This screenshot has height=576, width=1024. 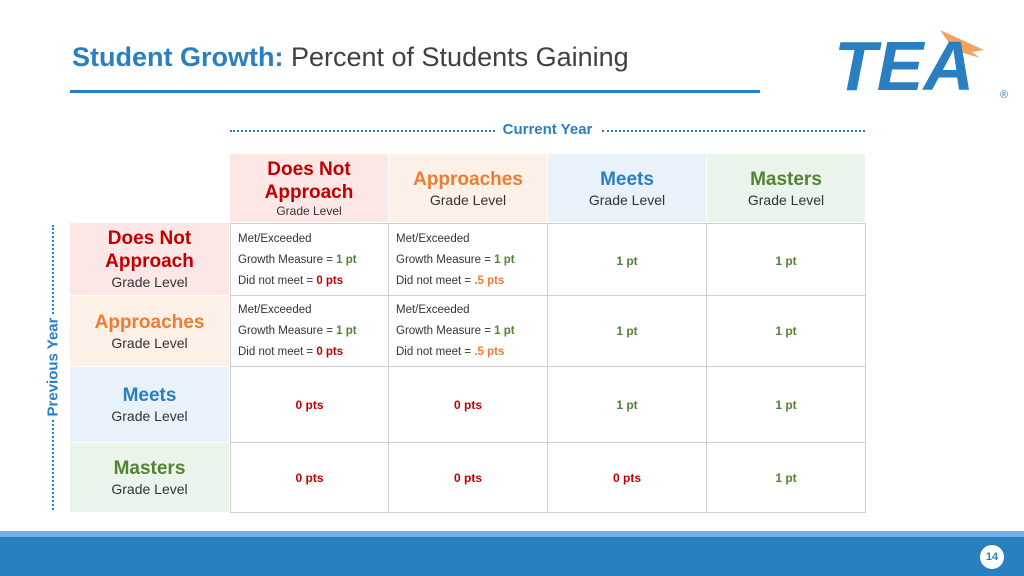 I want to click on row-header-approaches: Approaches Grade Level, so click(x=149, y=331).